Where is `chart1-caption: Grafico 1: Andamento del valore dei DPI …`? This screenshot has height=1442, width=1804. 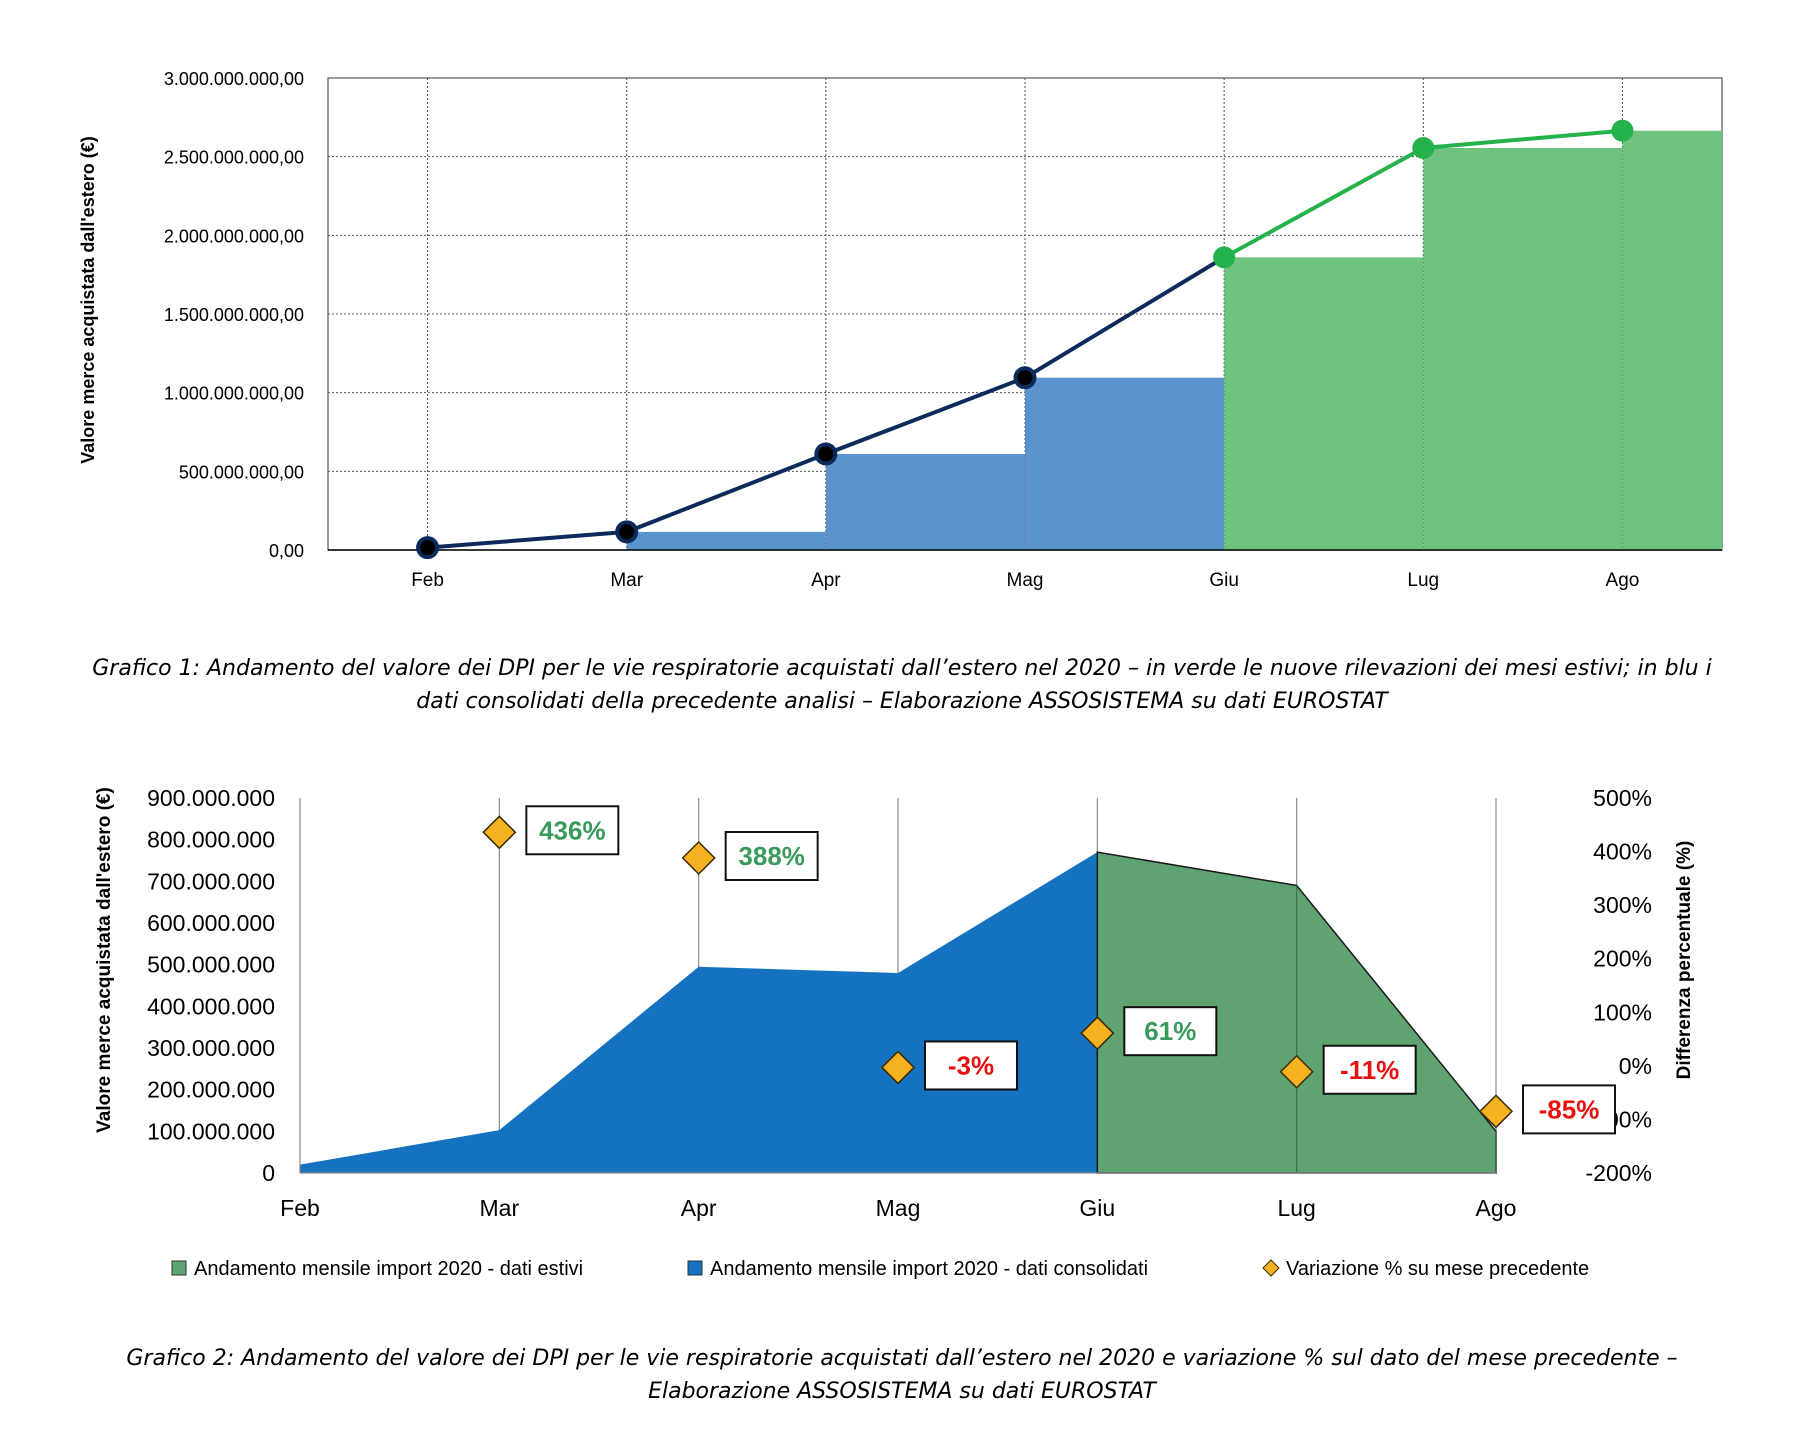 chart1-caption: Grafico 1: Andamento del valore dei DPI … is located at coordinates (902, 685).